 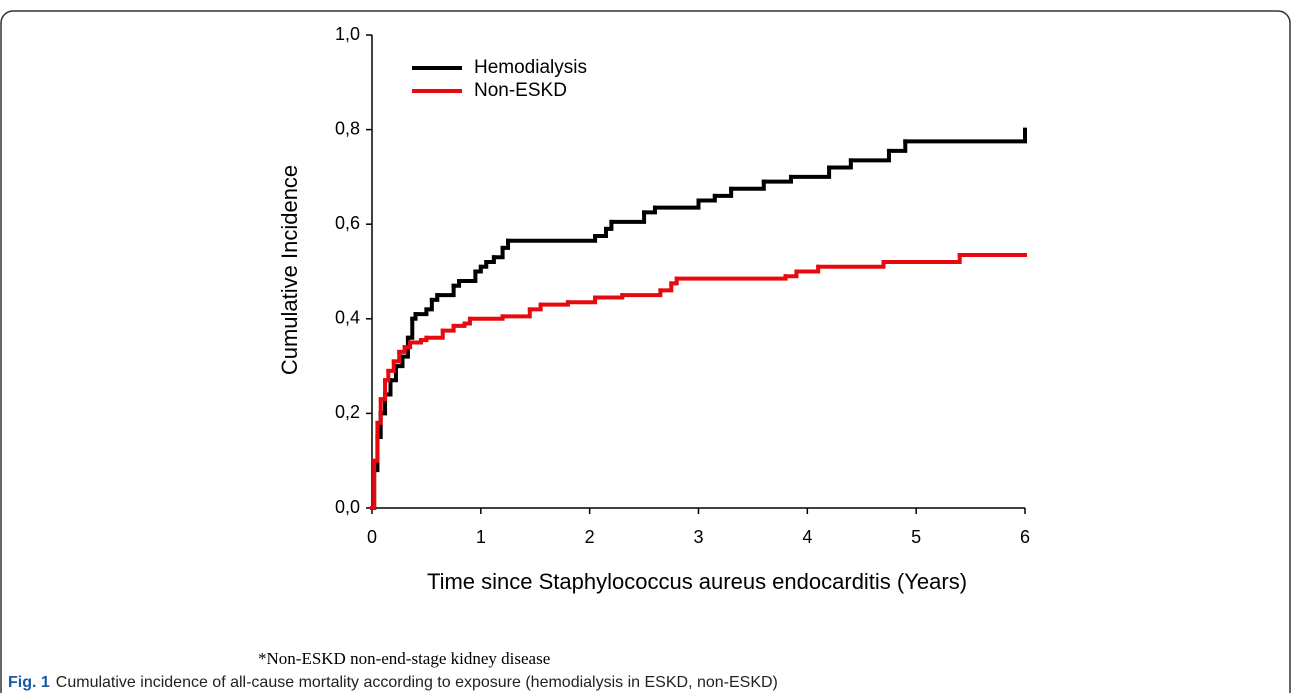 What do you see at coordinates (590, 537) in the screenshot?
I see `x-tick-label: 2` at bounding box center [590, 537].